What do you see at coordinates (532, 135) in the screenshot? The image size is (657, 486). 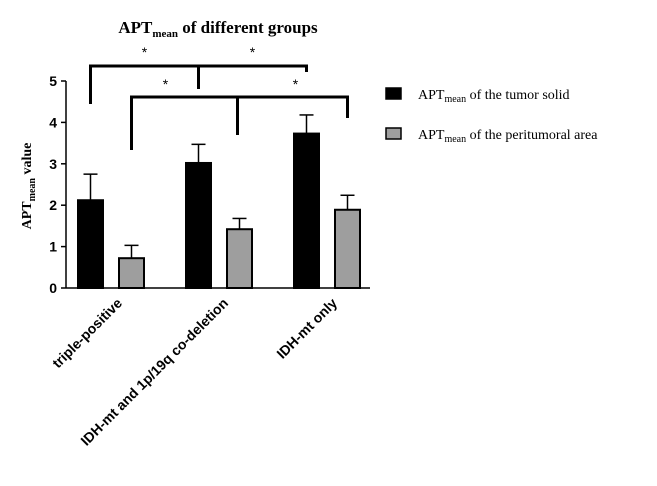 I see `legend-2-rest: of the peritumoral area` at bounding box center [532, 135].